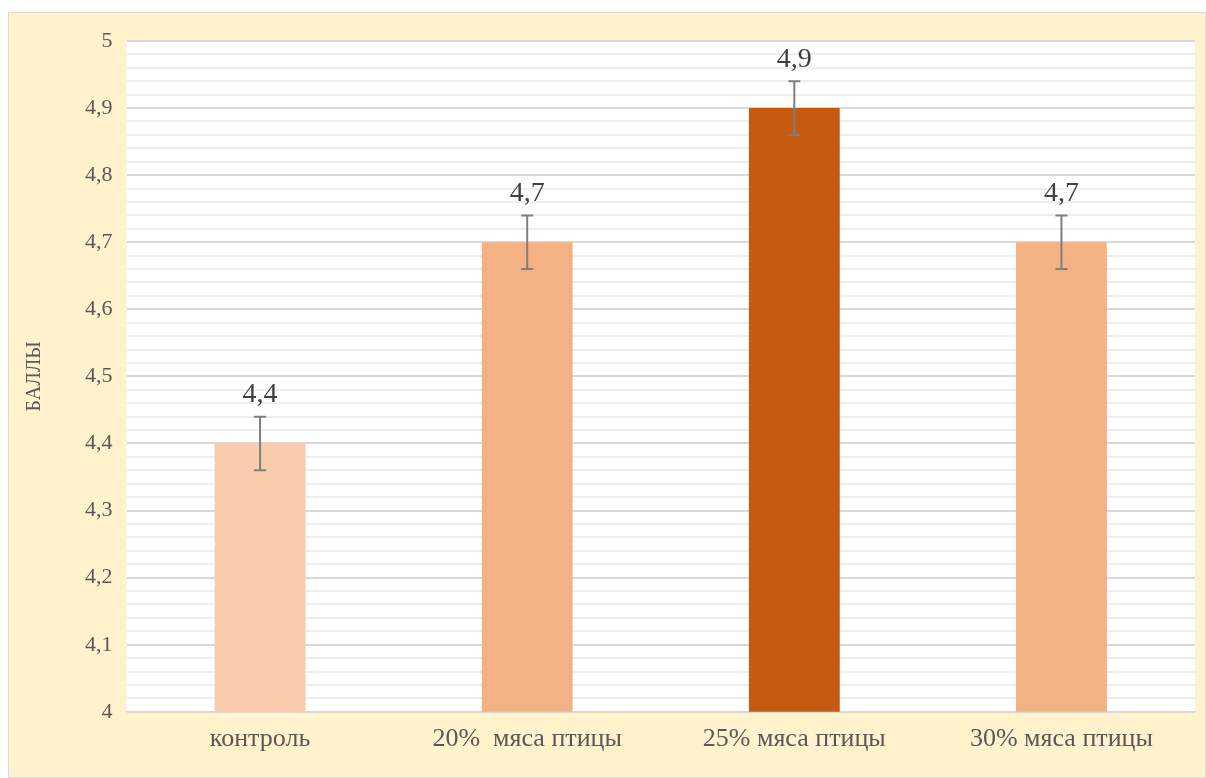 This screenshot has width=1206, height=778. I want to click on y-tick-label: 4,4, so click(99, 442).